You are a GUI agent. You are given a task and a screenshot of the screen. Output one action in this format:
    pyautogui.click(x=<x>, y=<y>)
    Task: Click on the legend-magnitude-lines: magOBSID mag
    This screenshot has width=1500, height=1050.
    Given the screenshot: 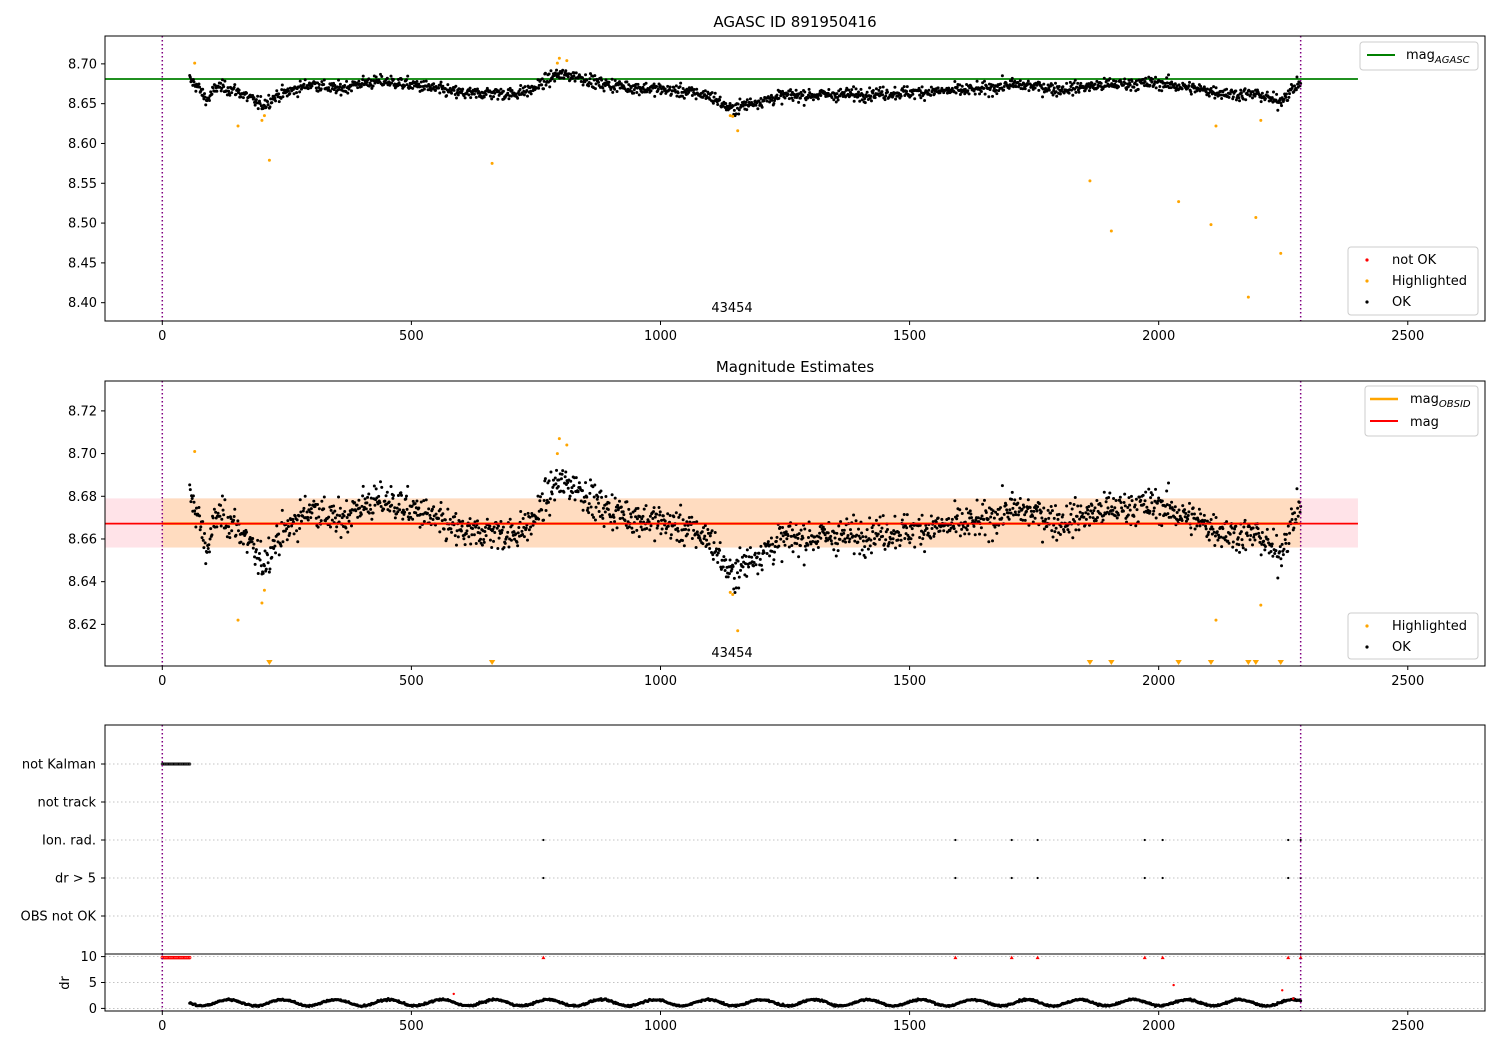 What is the action you would take?
    pyautogui.click(x=1421, y=411)
    